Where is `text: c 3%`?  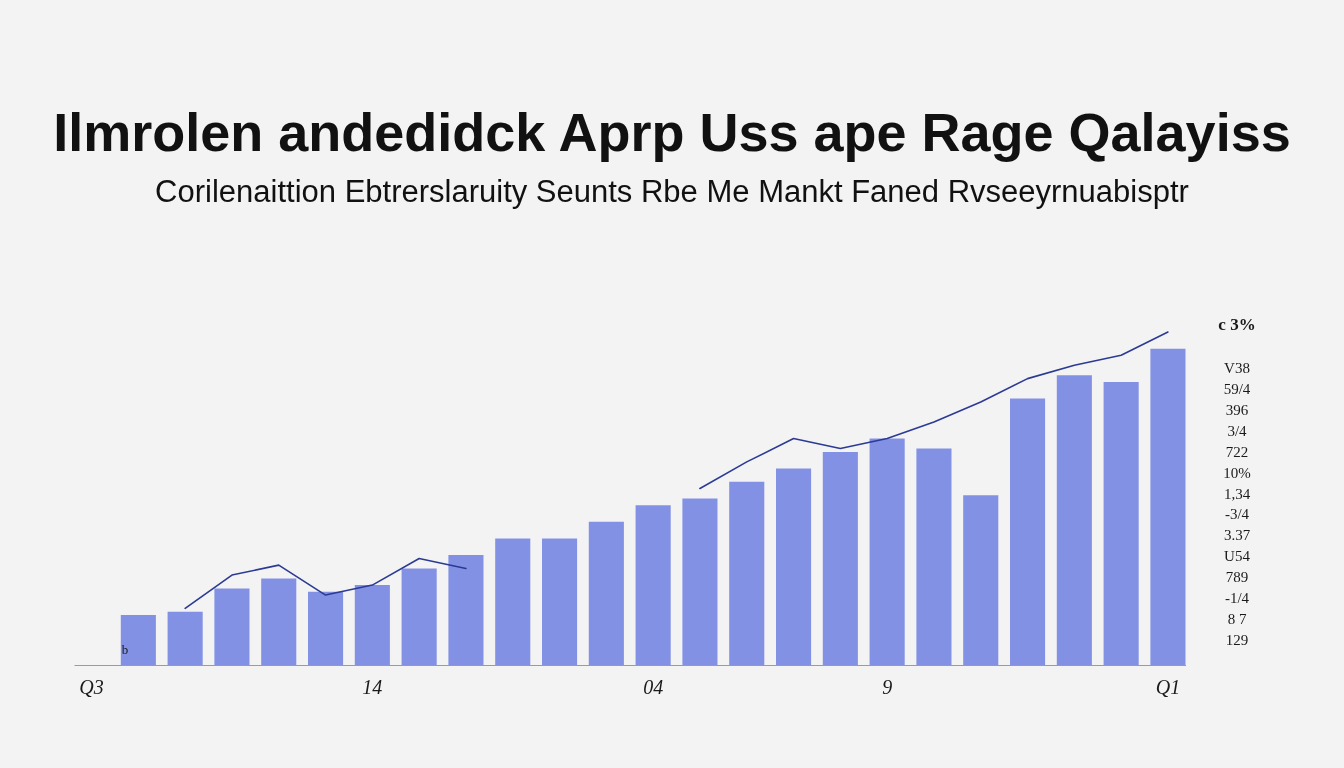 text: c 3% is located at coordinates (1237, 324).